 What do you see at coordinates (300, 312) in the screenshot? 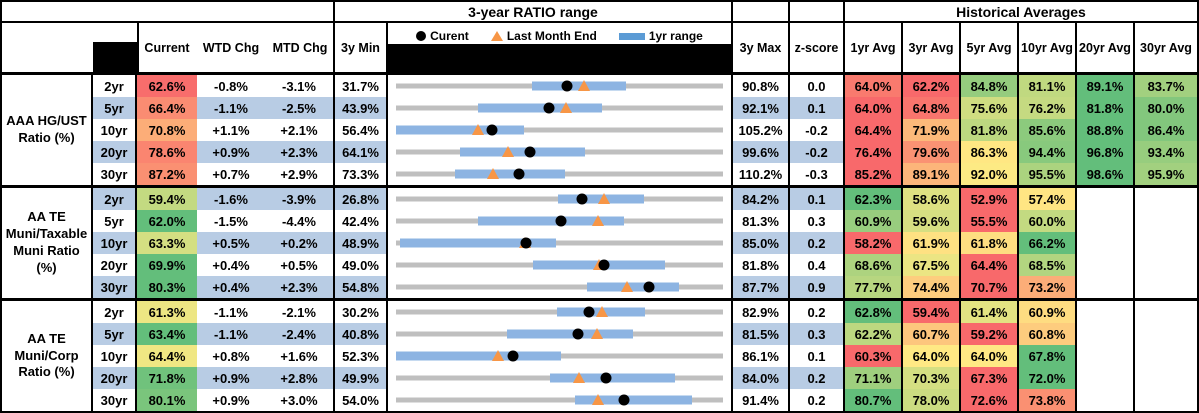
I see `cell-mtd-chg: -2.1%` at bounding box center [300, 312].